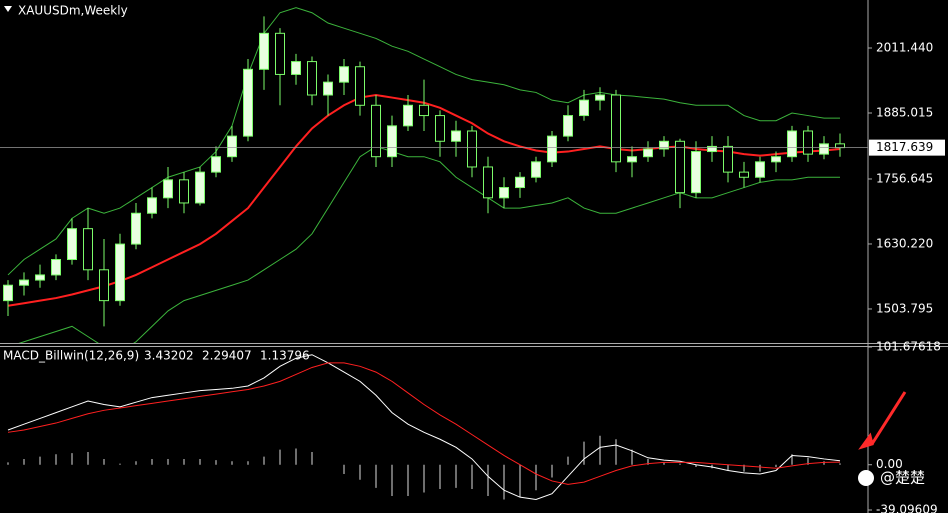 This screenshot has width=948, height=513. Describe the element at coordinates (904, 243) in the screenshot. I see `y-tick-label: 1630.220` at that location.